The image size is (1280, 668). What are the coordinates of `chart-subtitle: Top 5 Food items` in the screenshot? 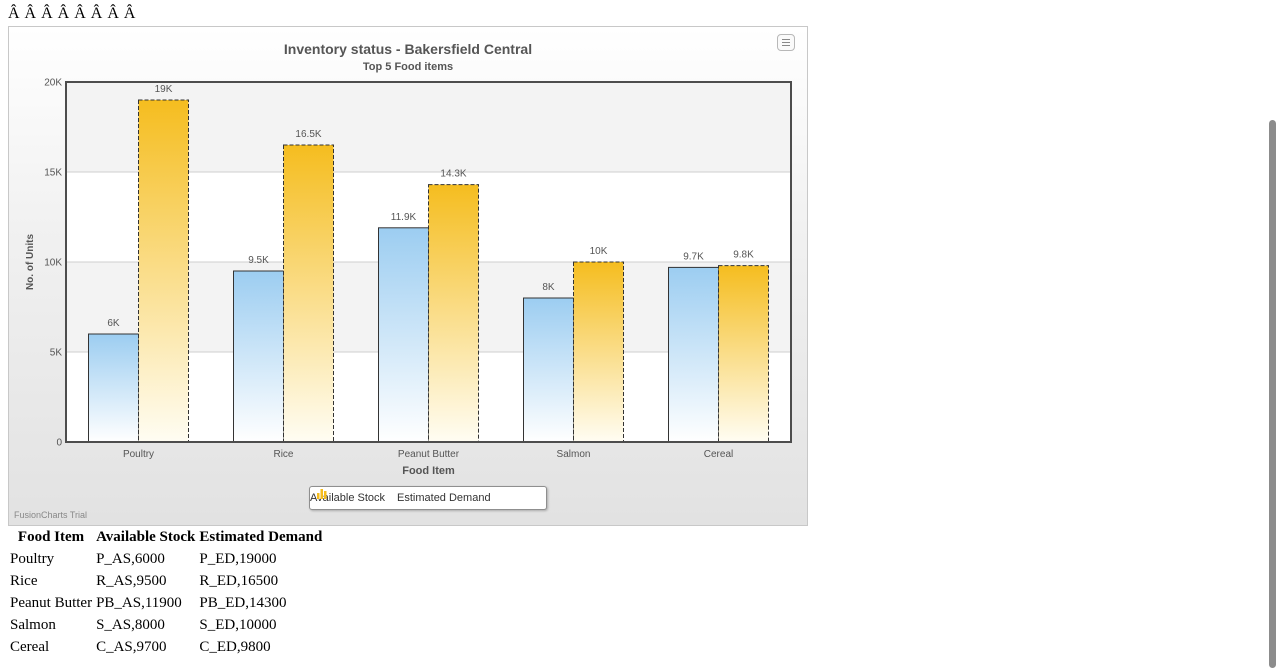 It's located at (408, 67).